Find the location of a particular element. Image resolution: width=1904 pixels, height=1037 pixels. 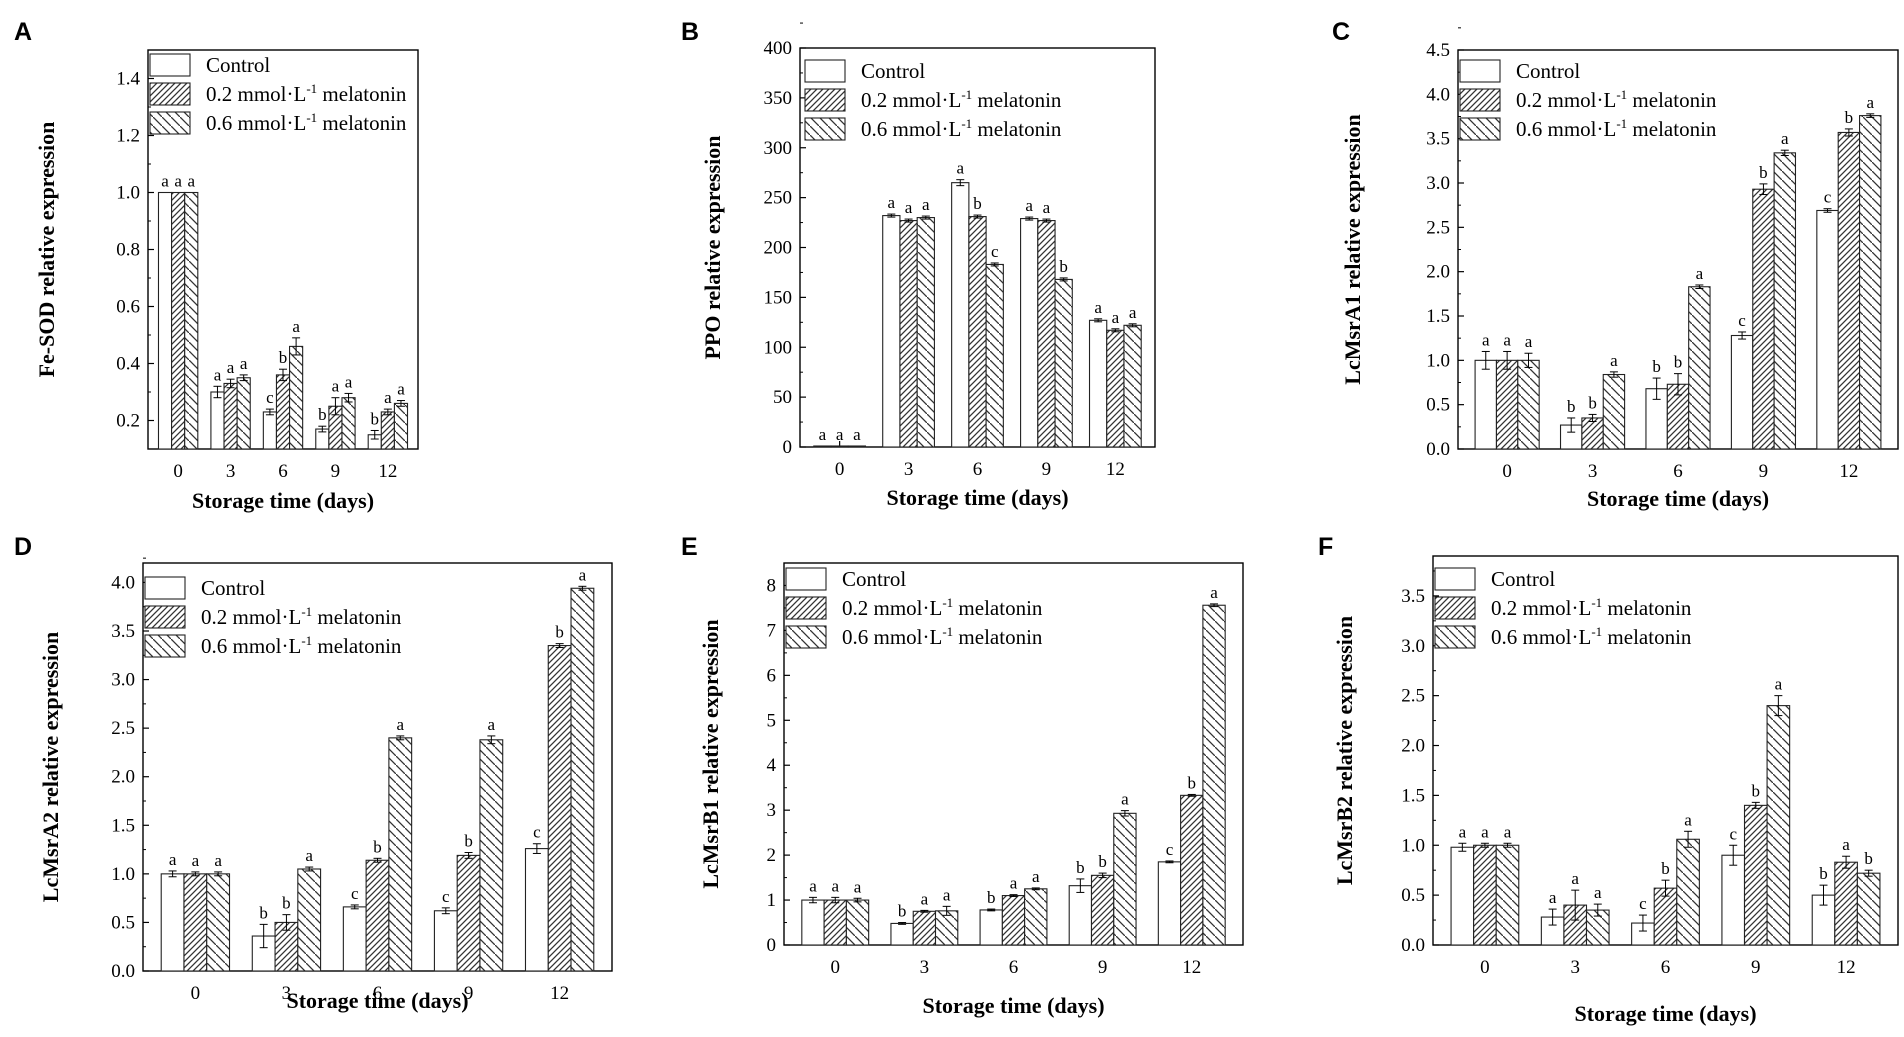

panel-letter: E is located at coordinates (689, 547).